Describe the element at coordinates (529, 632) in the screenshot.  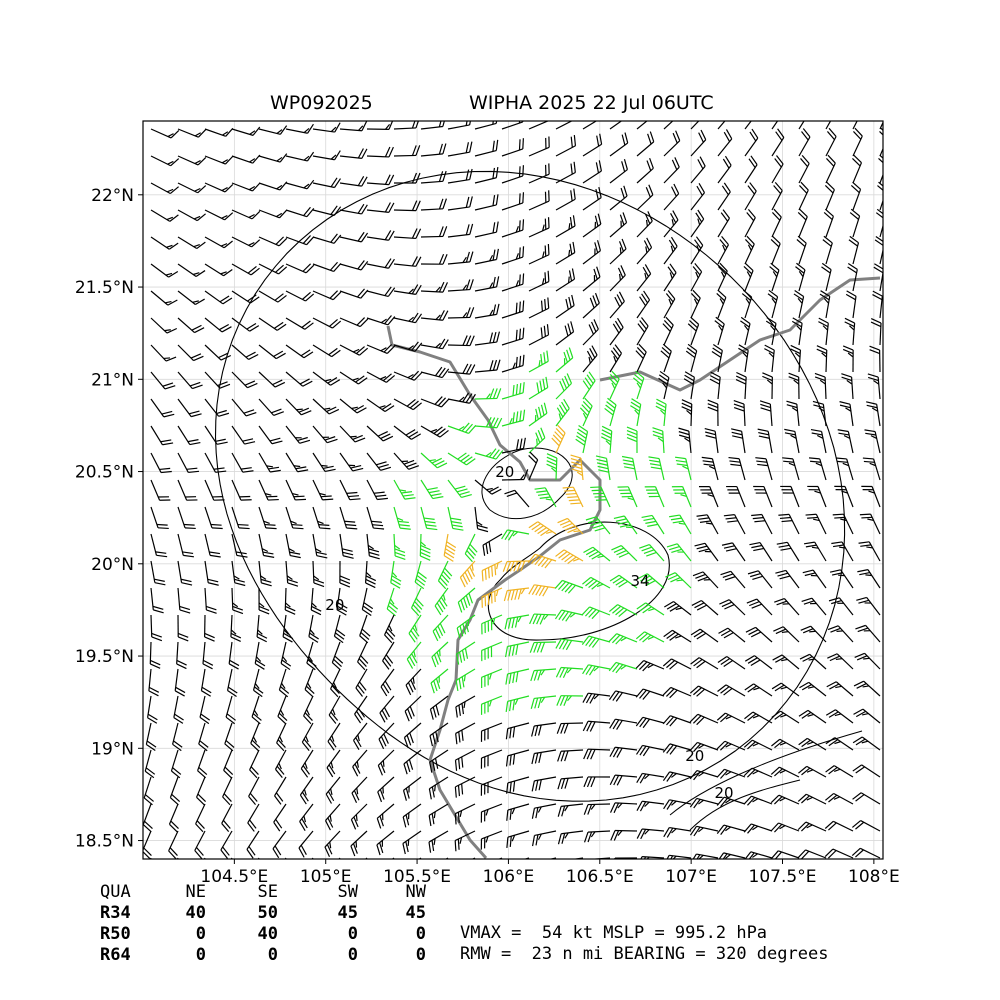
I see `contour-labels: 20 20 34 20 20` at that location.